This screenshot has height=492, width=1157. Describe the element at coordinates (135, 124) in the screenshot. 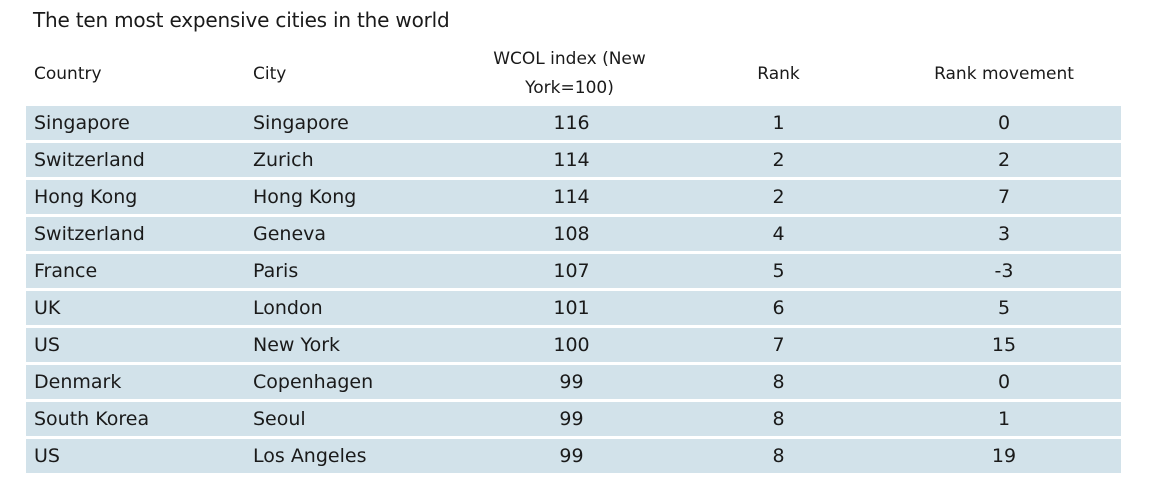

I see `country-cell: Singapore` at that location.